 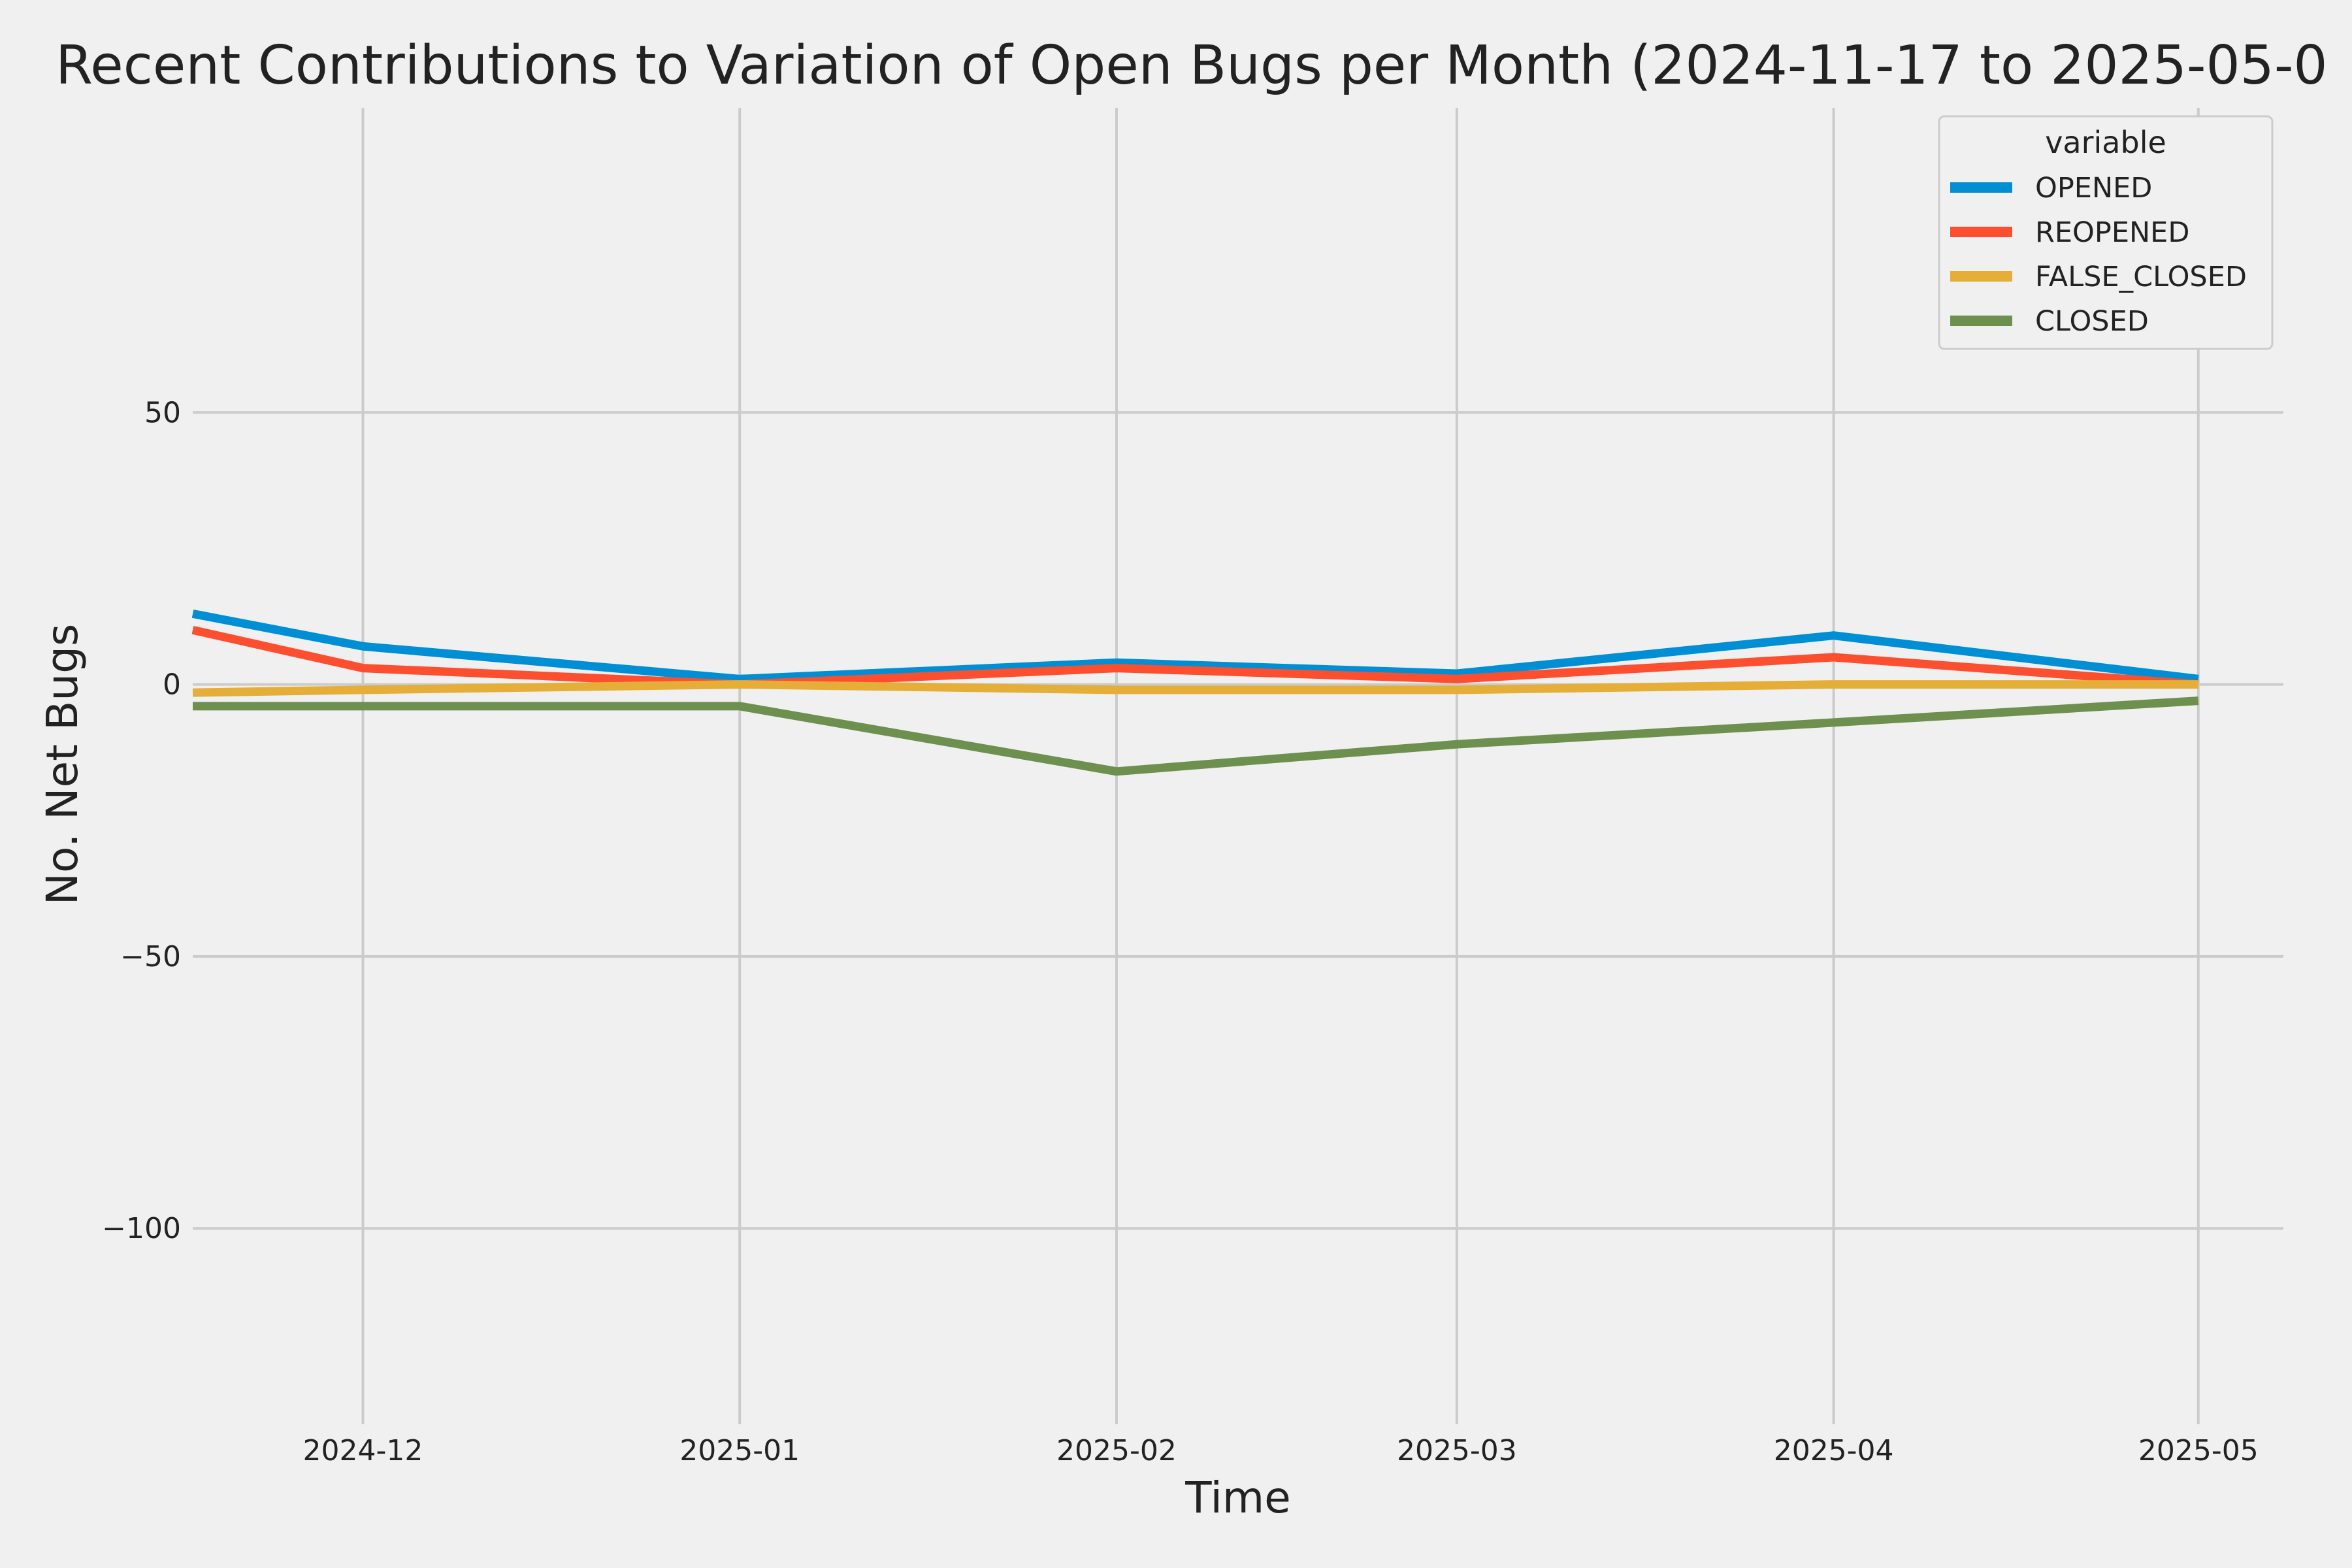 What do you see at coordinates (62, 765) in the screenshot?
I see `y-axis-label: No. Net Bugs` at bounding box center [62, 765].